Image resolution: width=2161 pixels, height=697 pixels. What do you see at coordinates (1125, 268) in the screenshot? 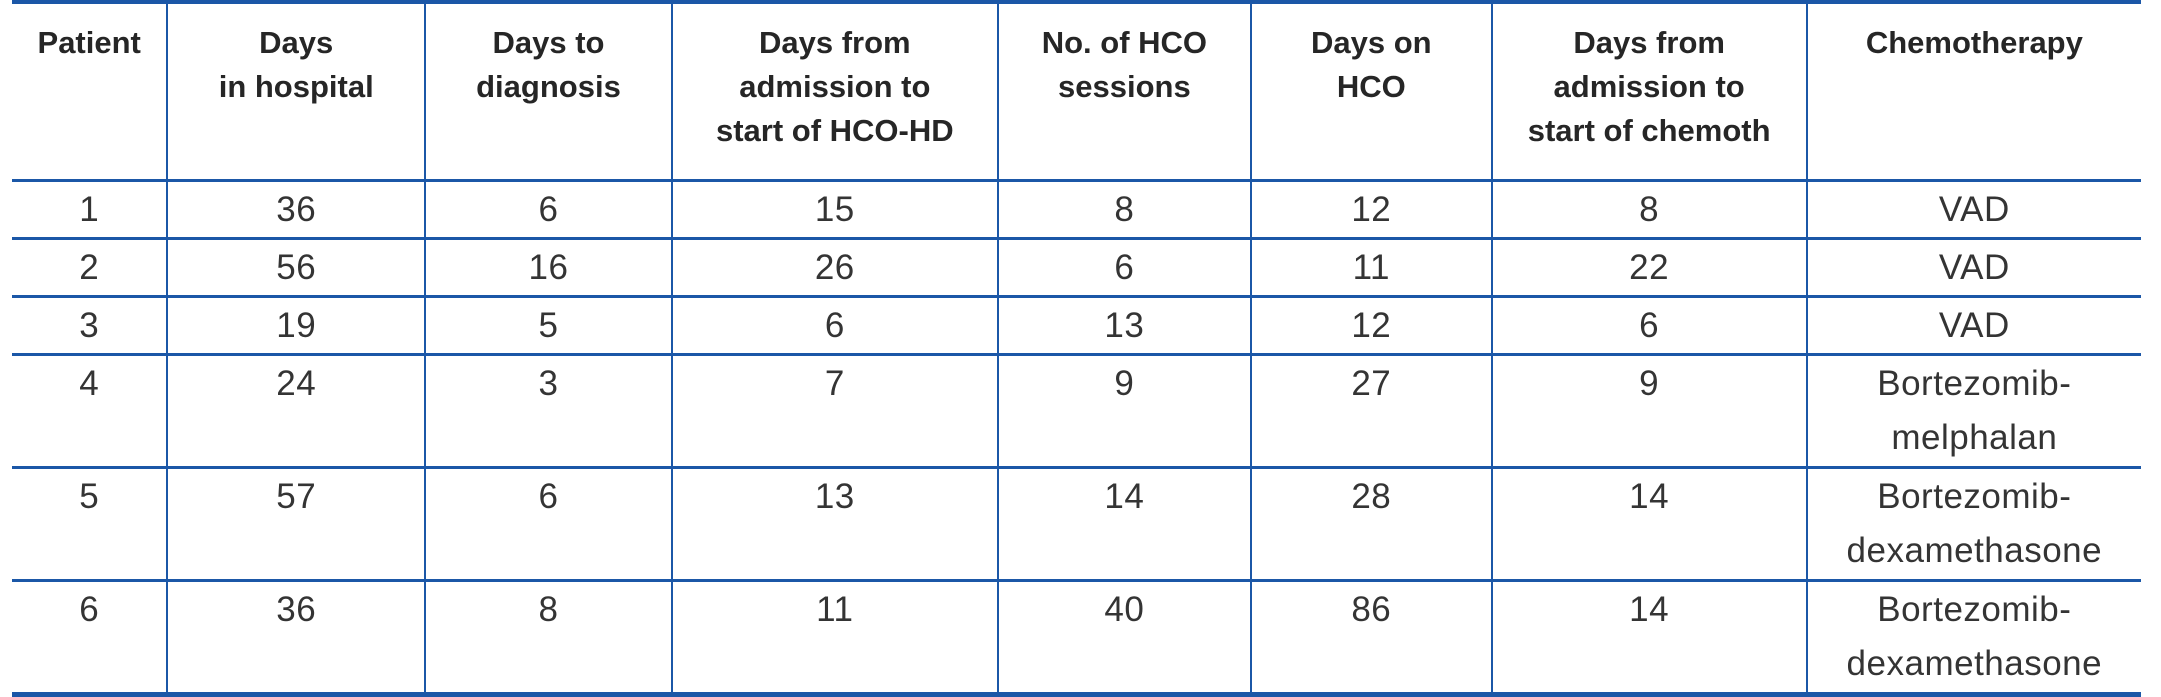
I see `cell-hco-sessions: 6` at bounding box center [1125, 268].